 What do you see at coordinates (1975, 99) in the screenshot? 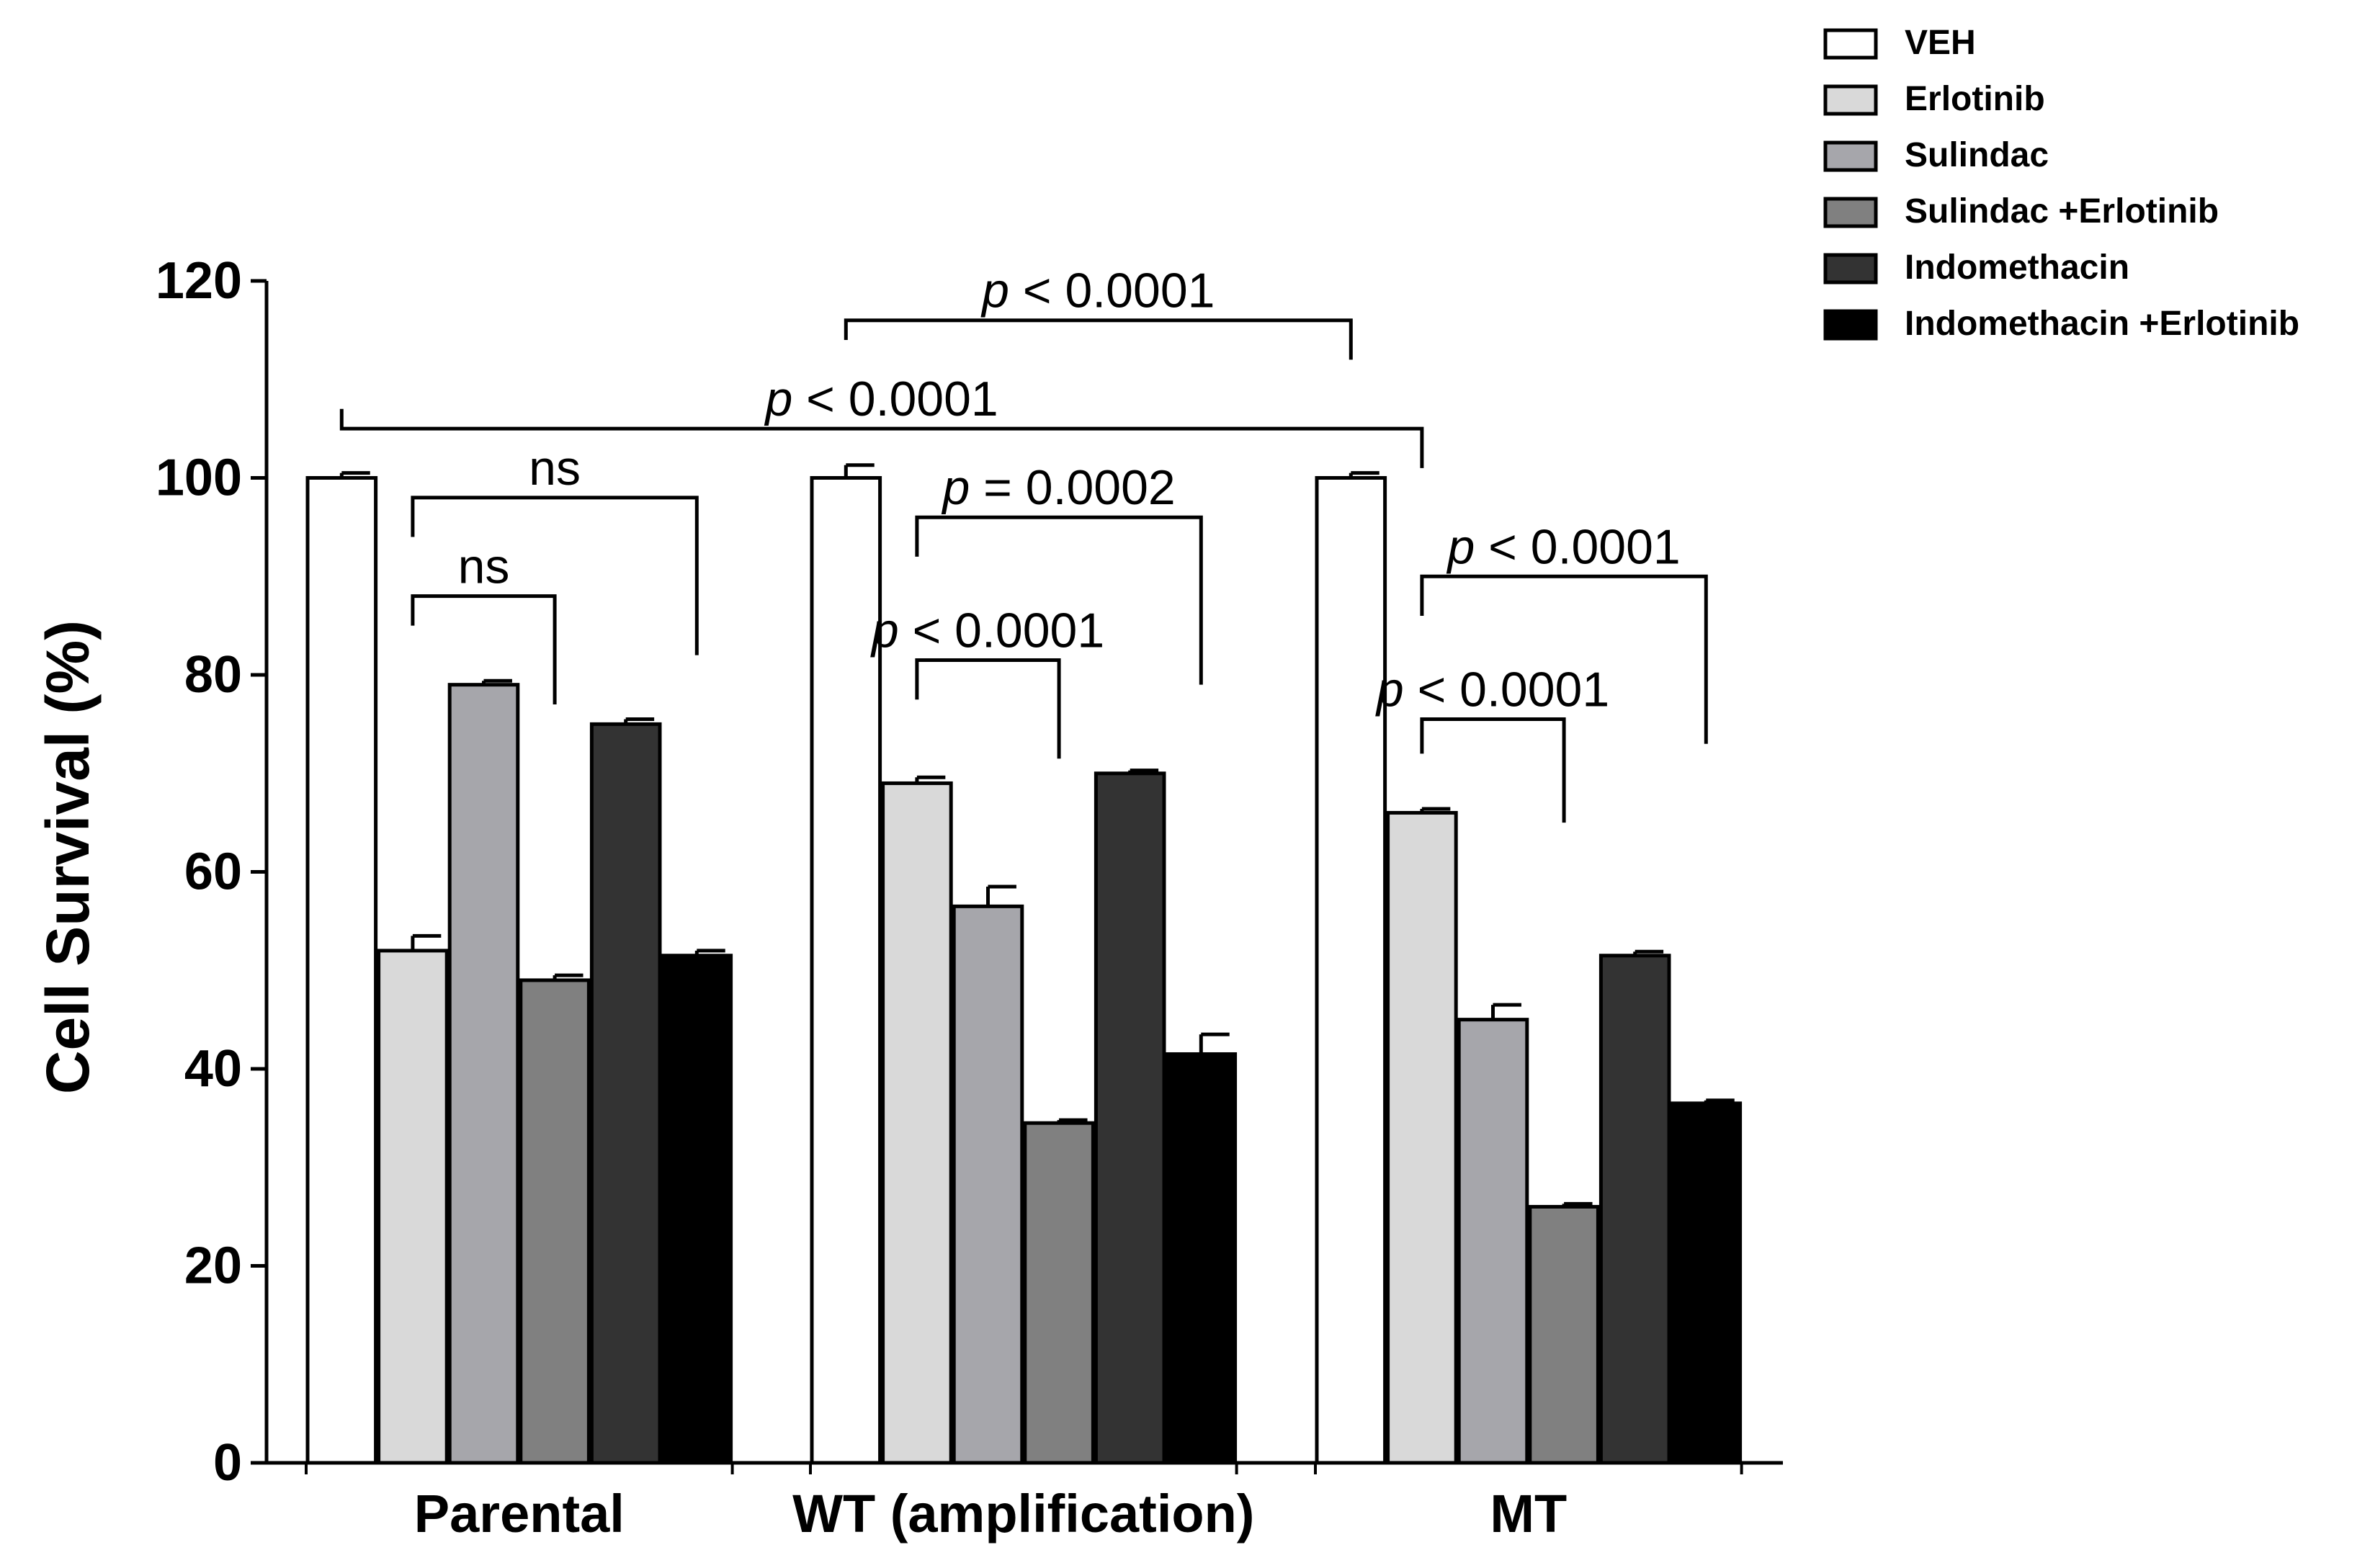
I see `legend-label: Erlotinib` at bounding box center [1975, 99].